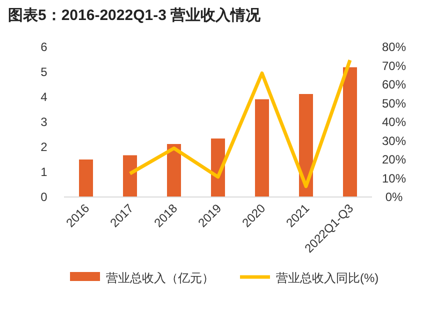 This screenshot has height=325, width=434. Describe the element at coordinates (135, 15) in the screenshot. I see `chart-title: 图表5：2016-2022Q1-3 营业收入情况` at that location.